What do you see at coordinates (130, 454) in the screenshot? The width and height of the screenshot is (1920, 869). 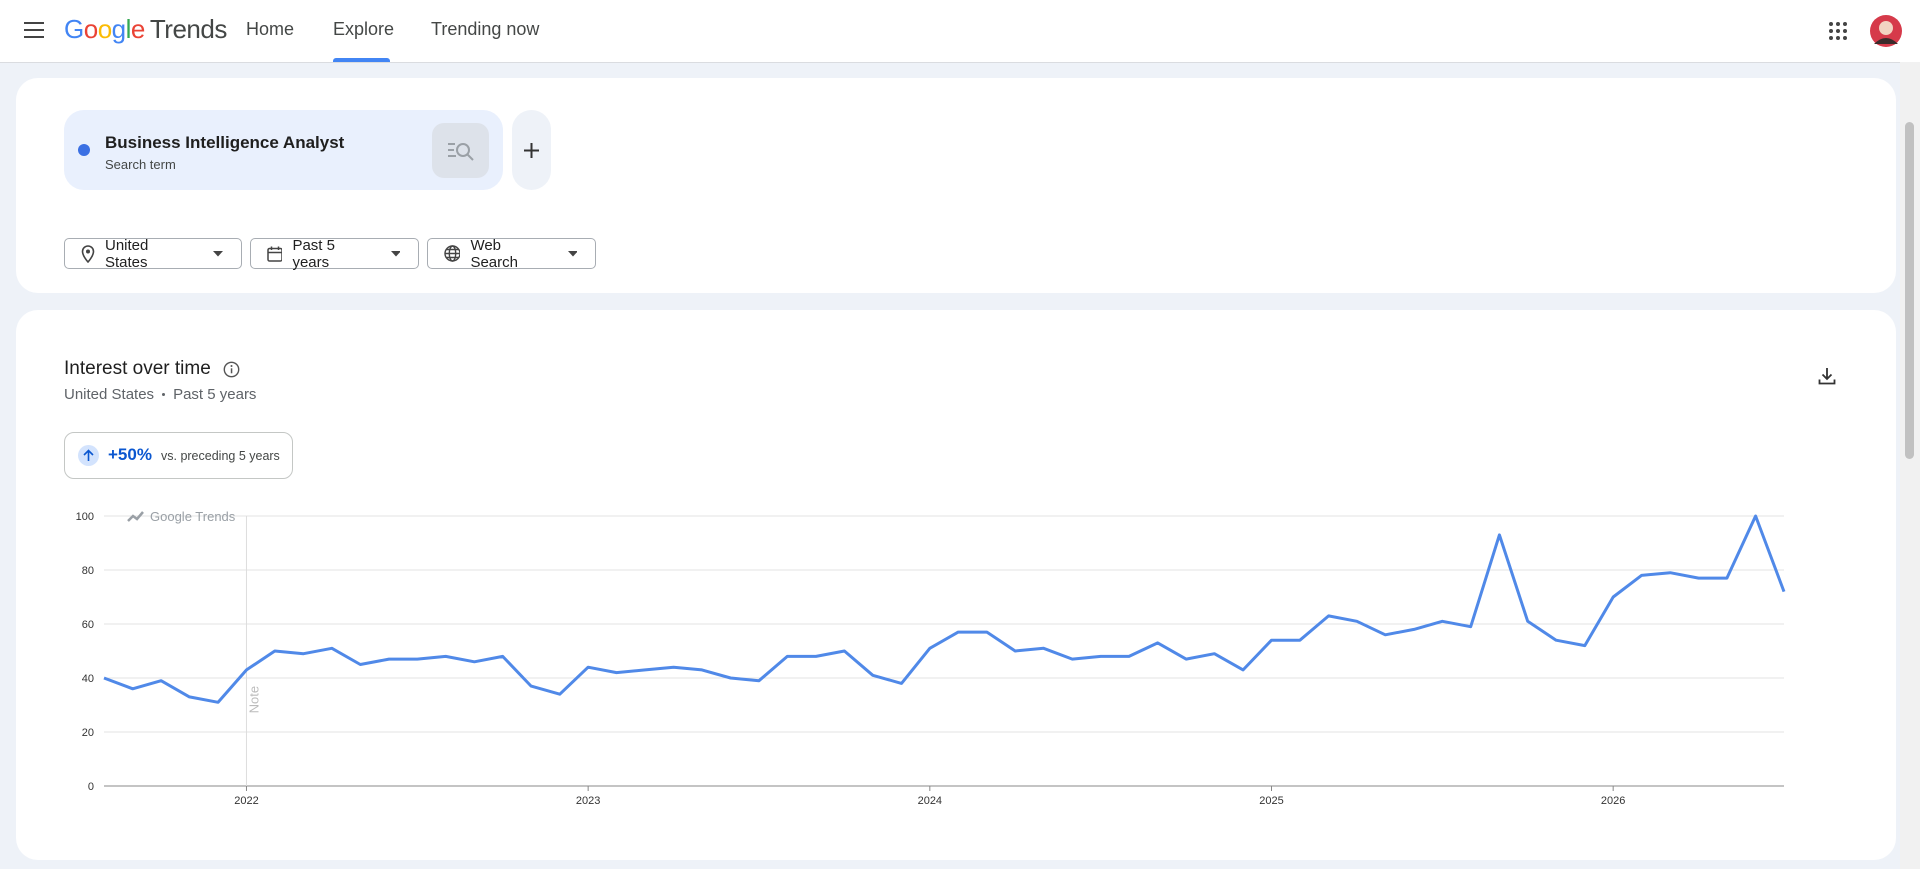 I see `change-value: +50%` at bounding box center [130, 454].